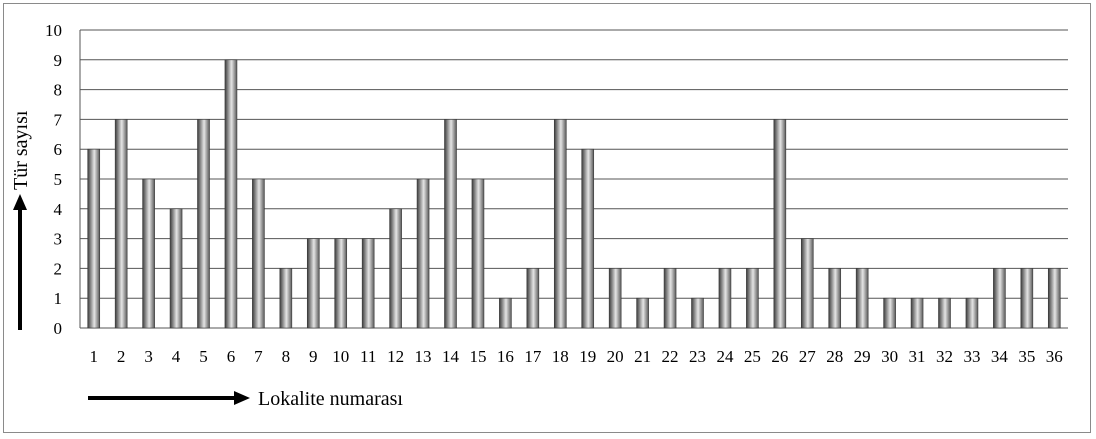  I want to click on x-tick-label: 2, so click(121, 356).